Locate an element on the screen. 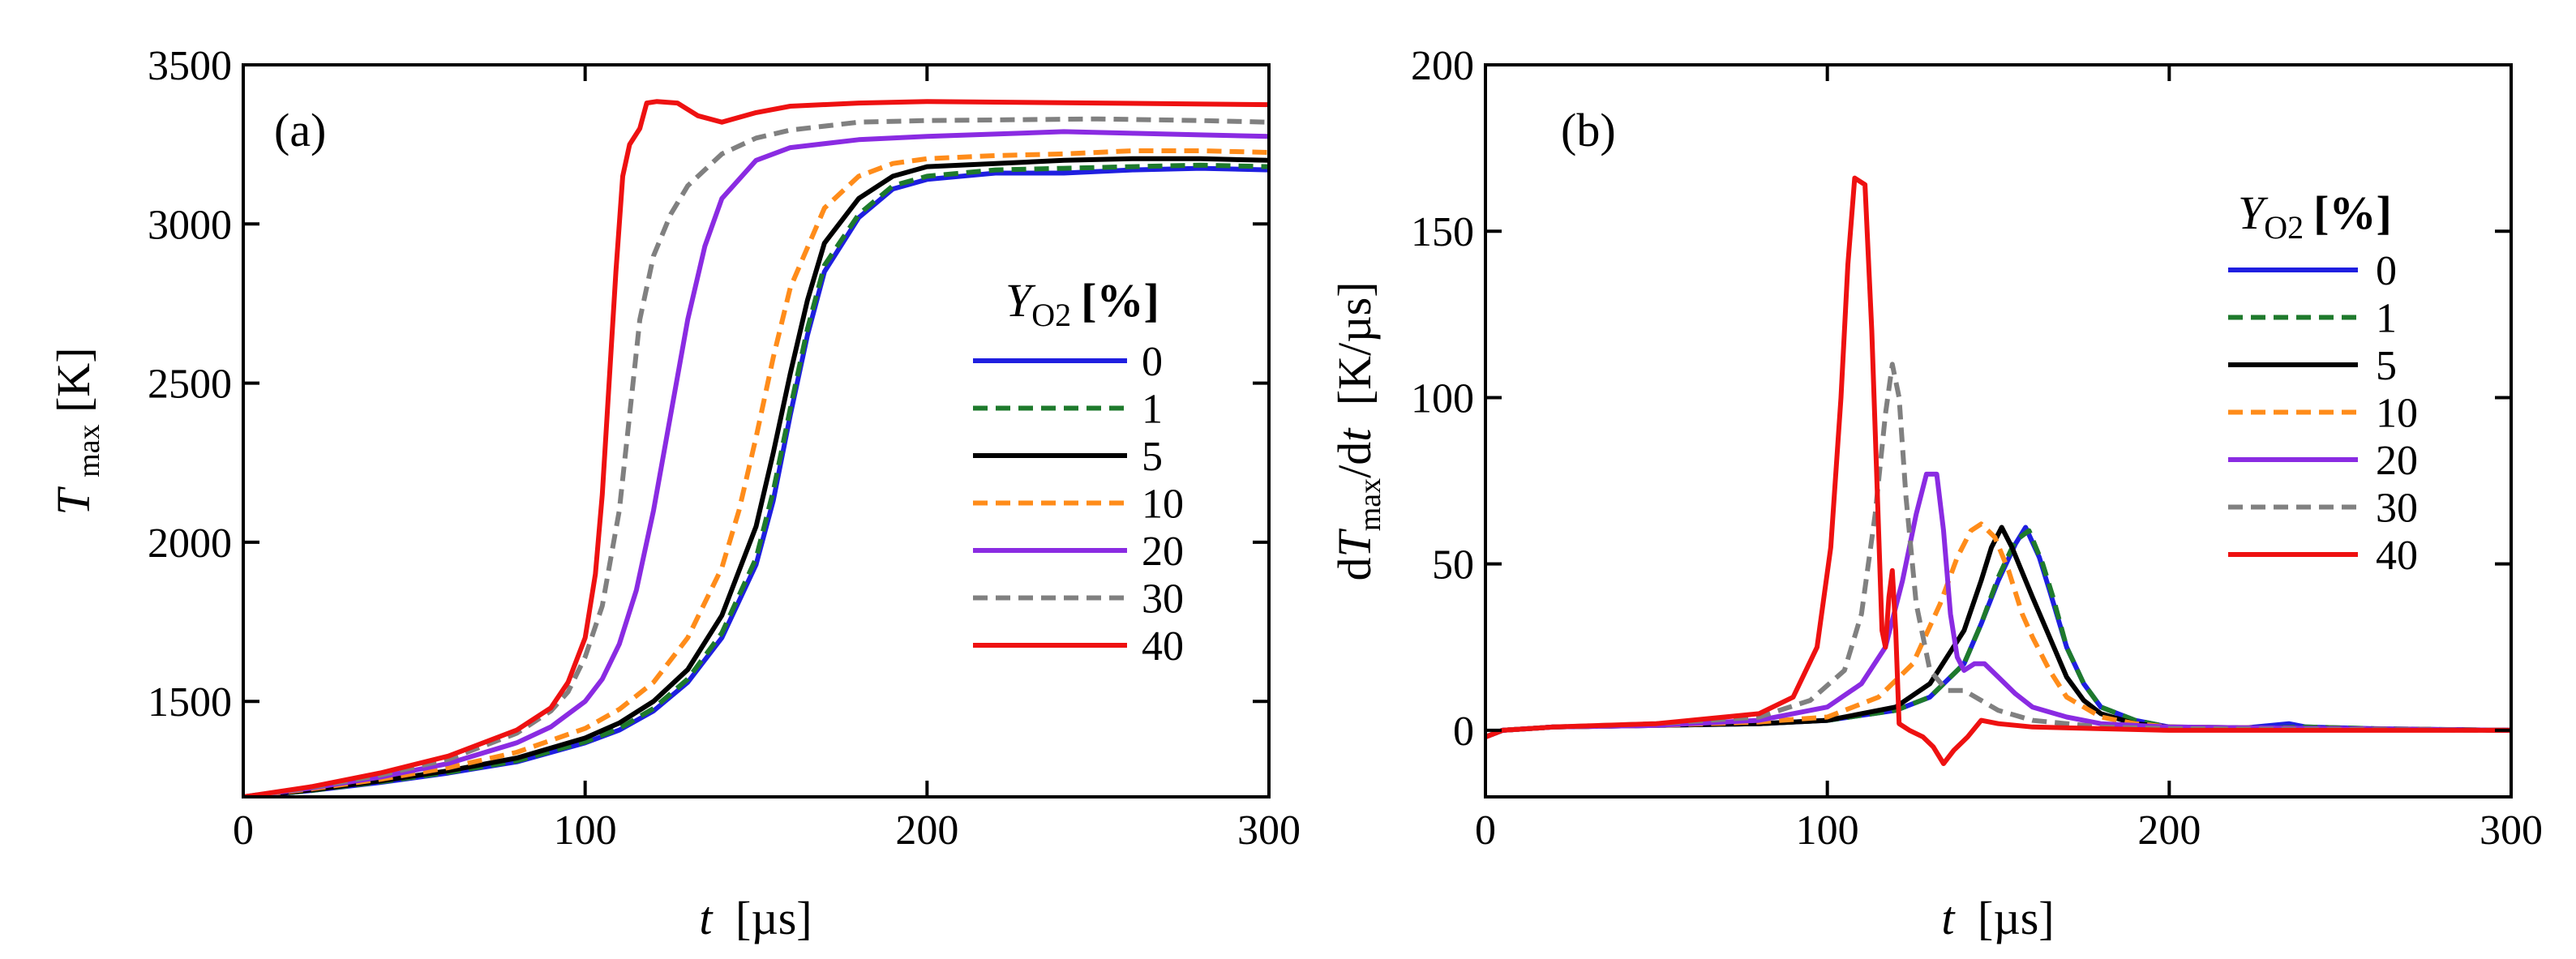 This screenshot has width=2576, height=959. y-axis-sub-a: max is located at coordinates (89, 450).